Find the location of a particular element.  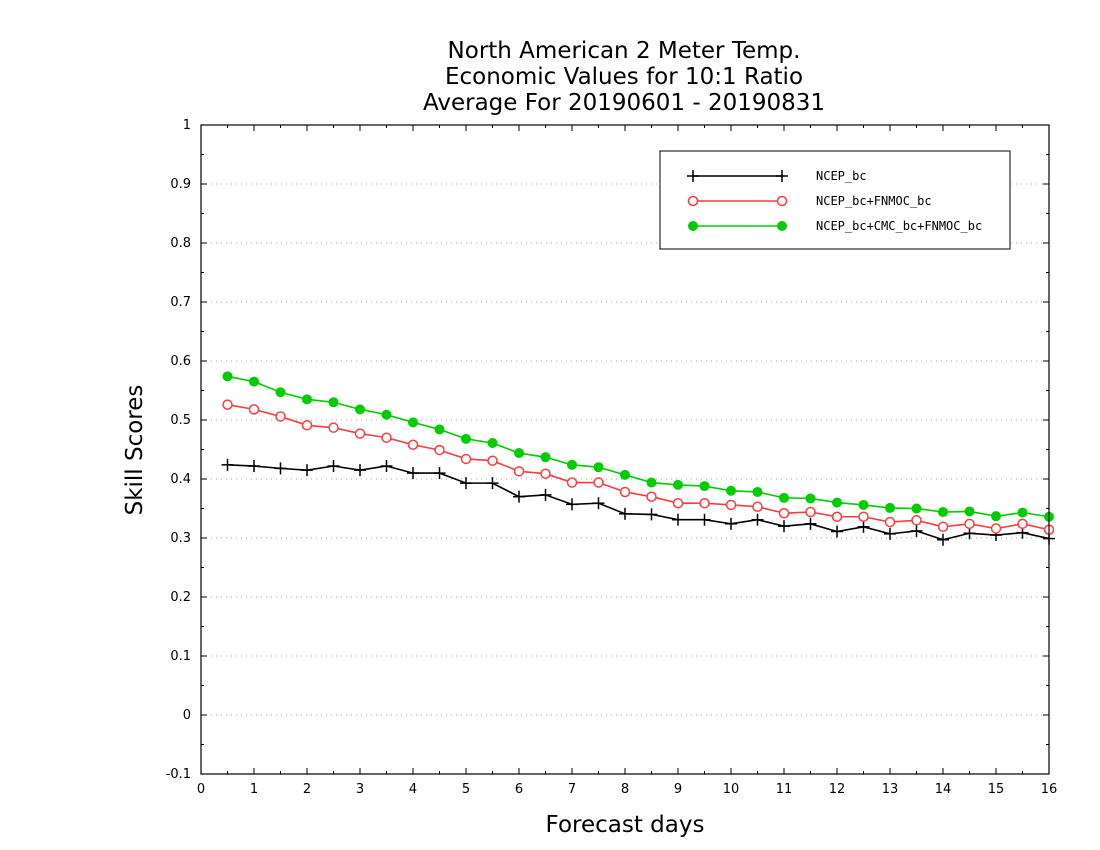

y-tick-label: 0.3 is located at coordinates (180, 538).